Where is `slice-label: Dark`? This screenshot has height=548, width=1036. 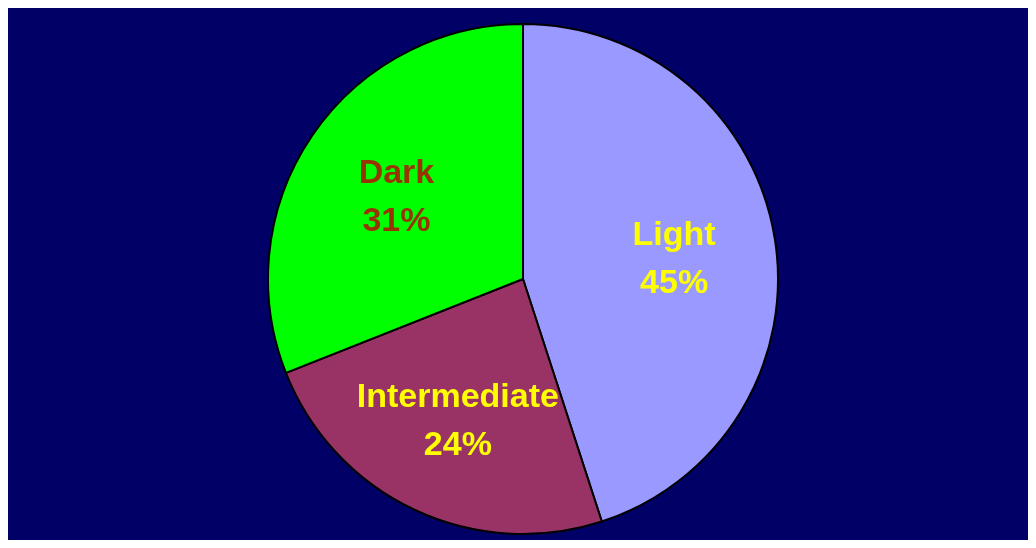
slice-label: Dark is located at coordinates (396, 171).